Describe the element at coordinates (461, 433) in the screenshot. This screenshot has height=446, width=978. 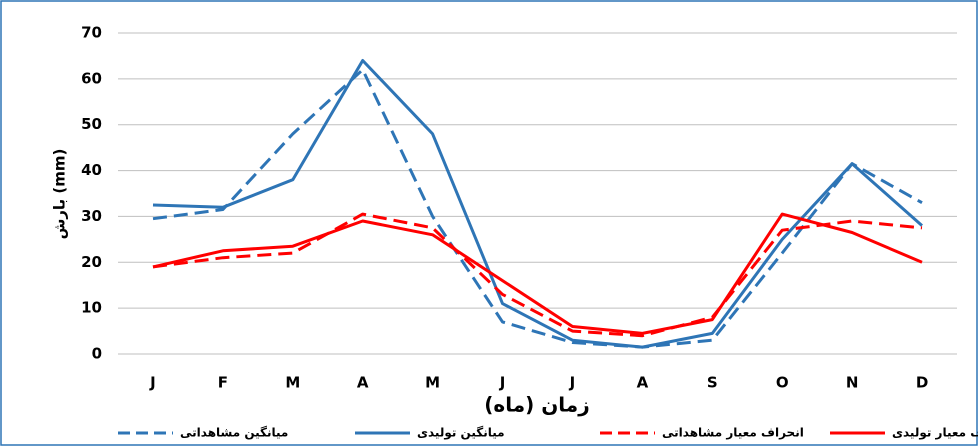
I see `legend-label: میانگین تولیدی` at that location.